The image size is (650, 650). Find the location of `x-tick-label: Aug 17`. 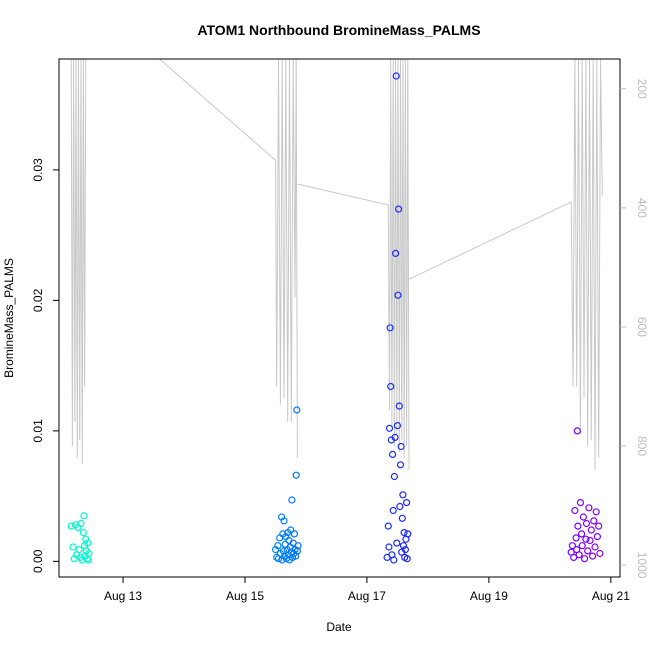

x-tick-label: Aug 17 is located at coordinates (367, 596).